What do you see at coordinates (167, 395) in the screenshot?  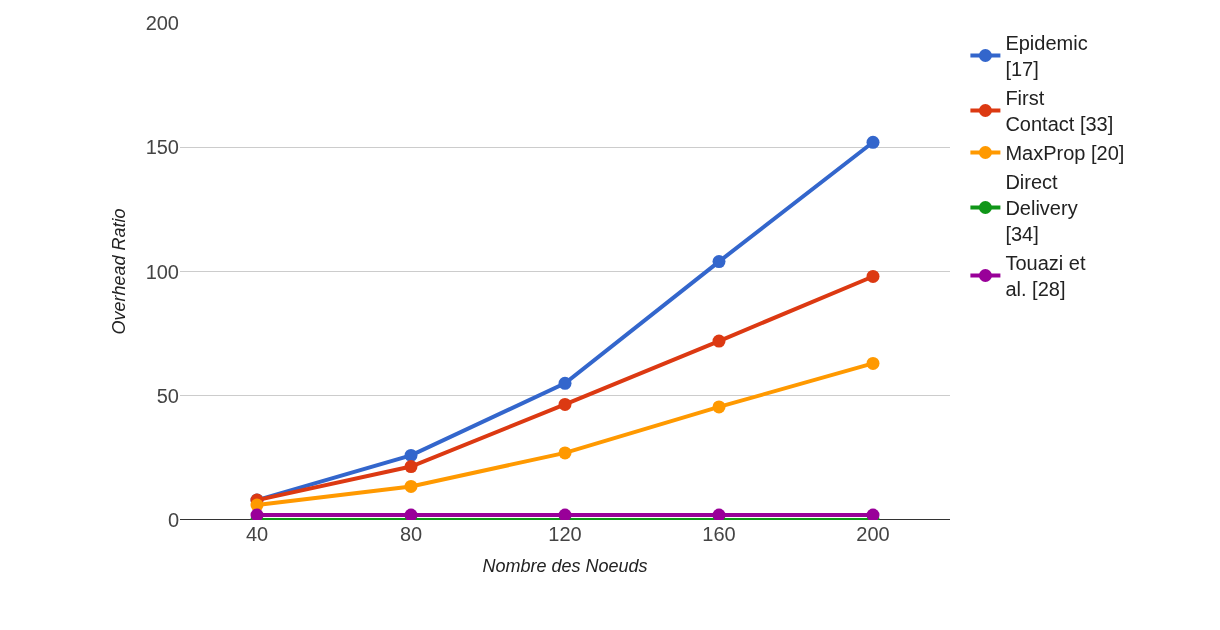 I see `y-tick-label: 50` at bounding box center [167, 395].